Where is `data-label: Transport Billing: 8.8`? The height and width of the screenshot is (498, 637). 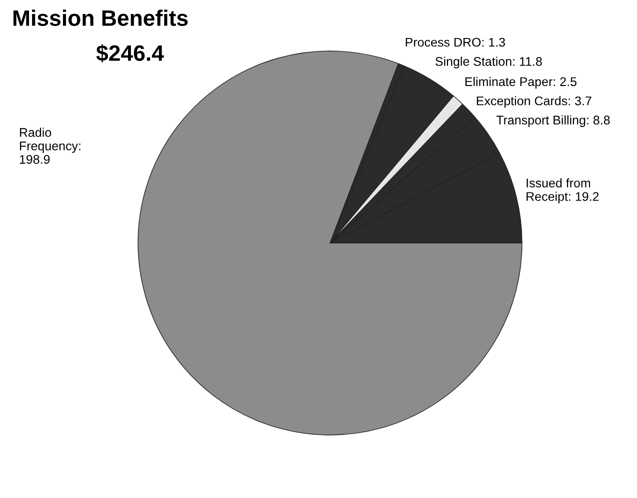
data-label: Transport Billing: 8.8 is located at coordinates (553, 121).